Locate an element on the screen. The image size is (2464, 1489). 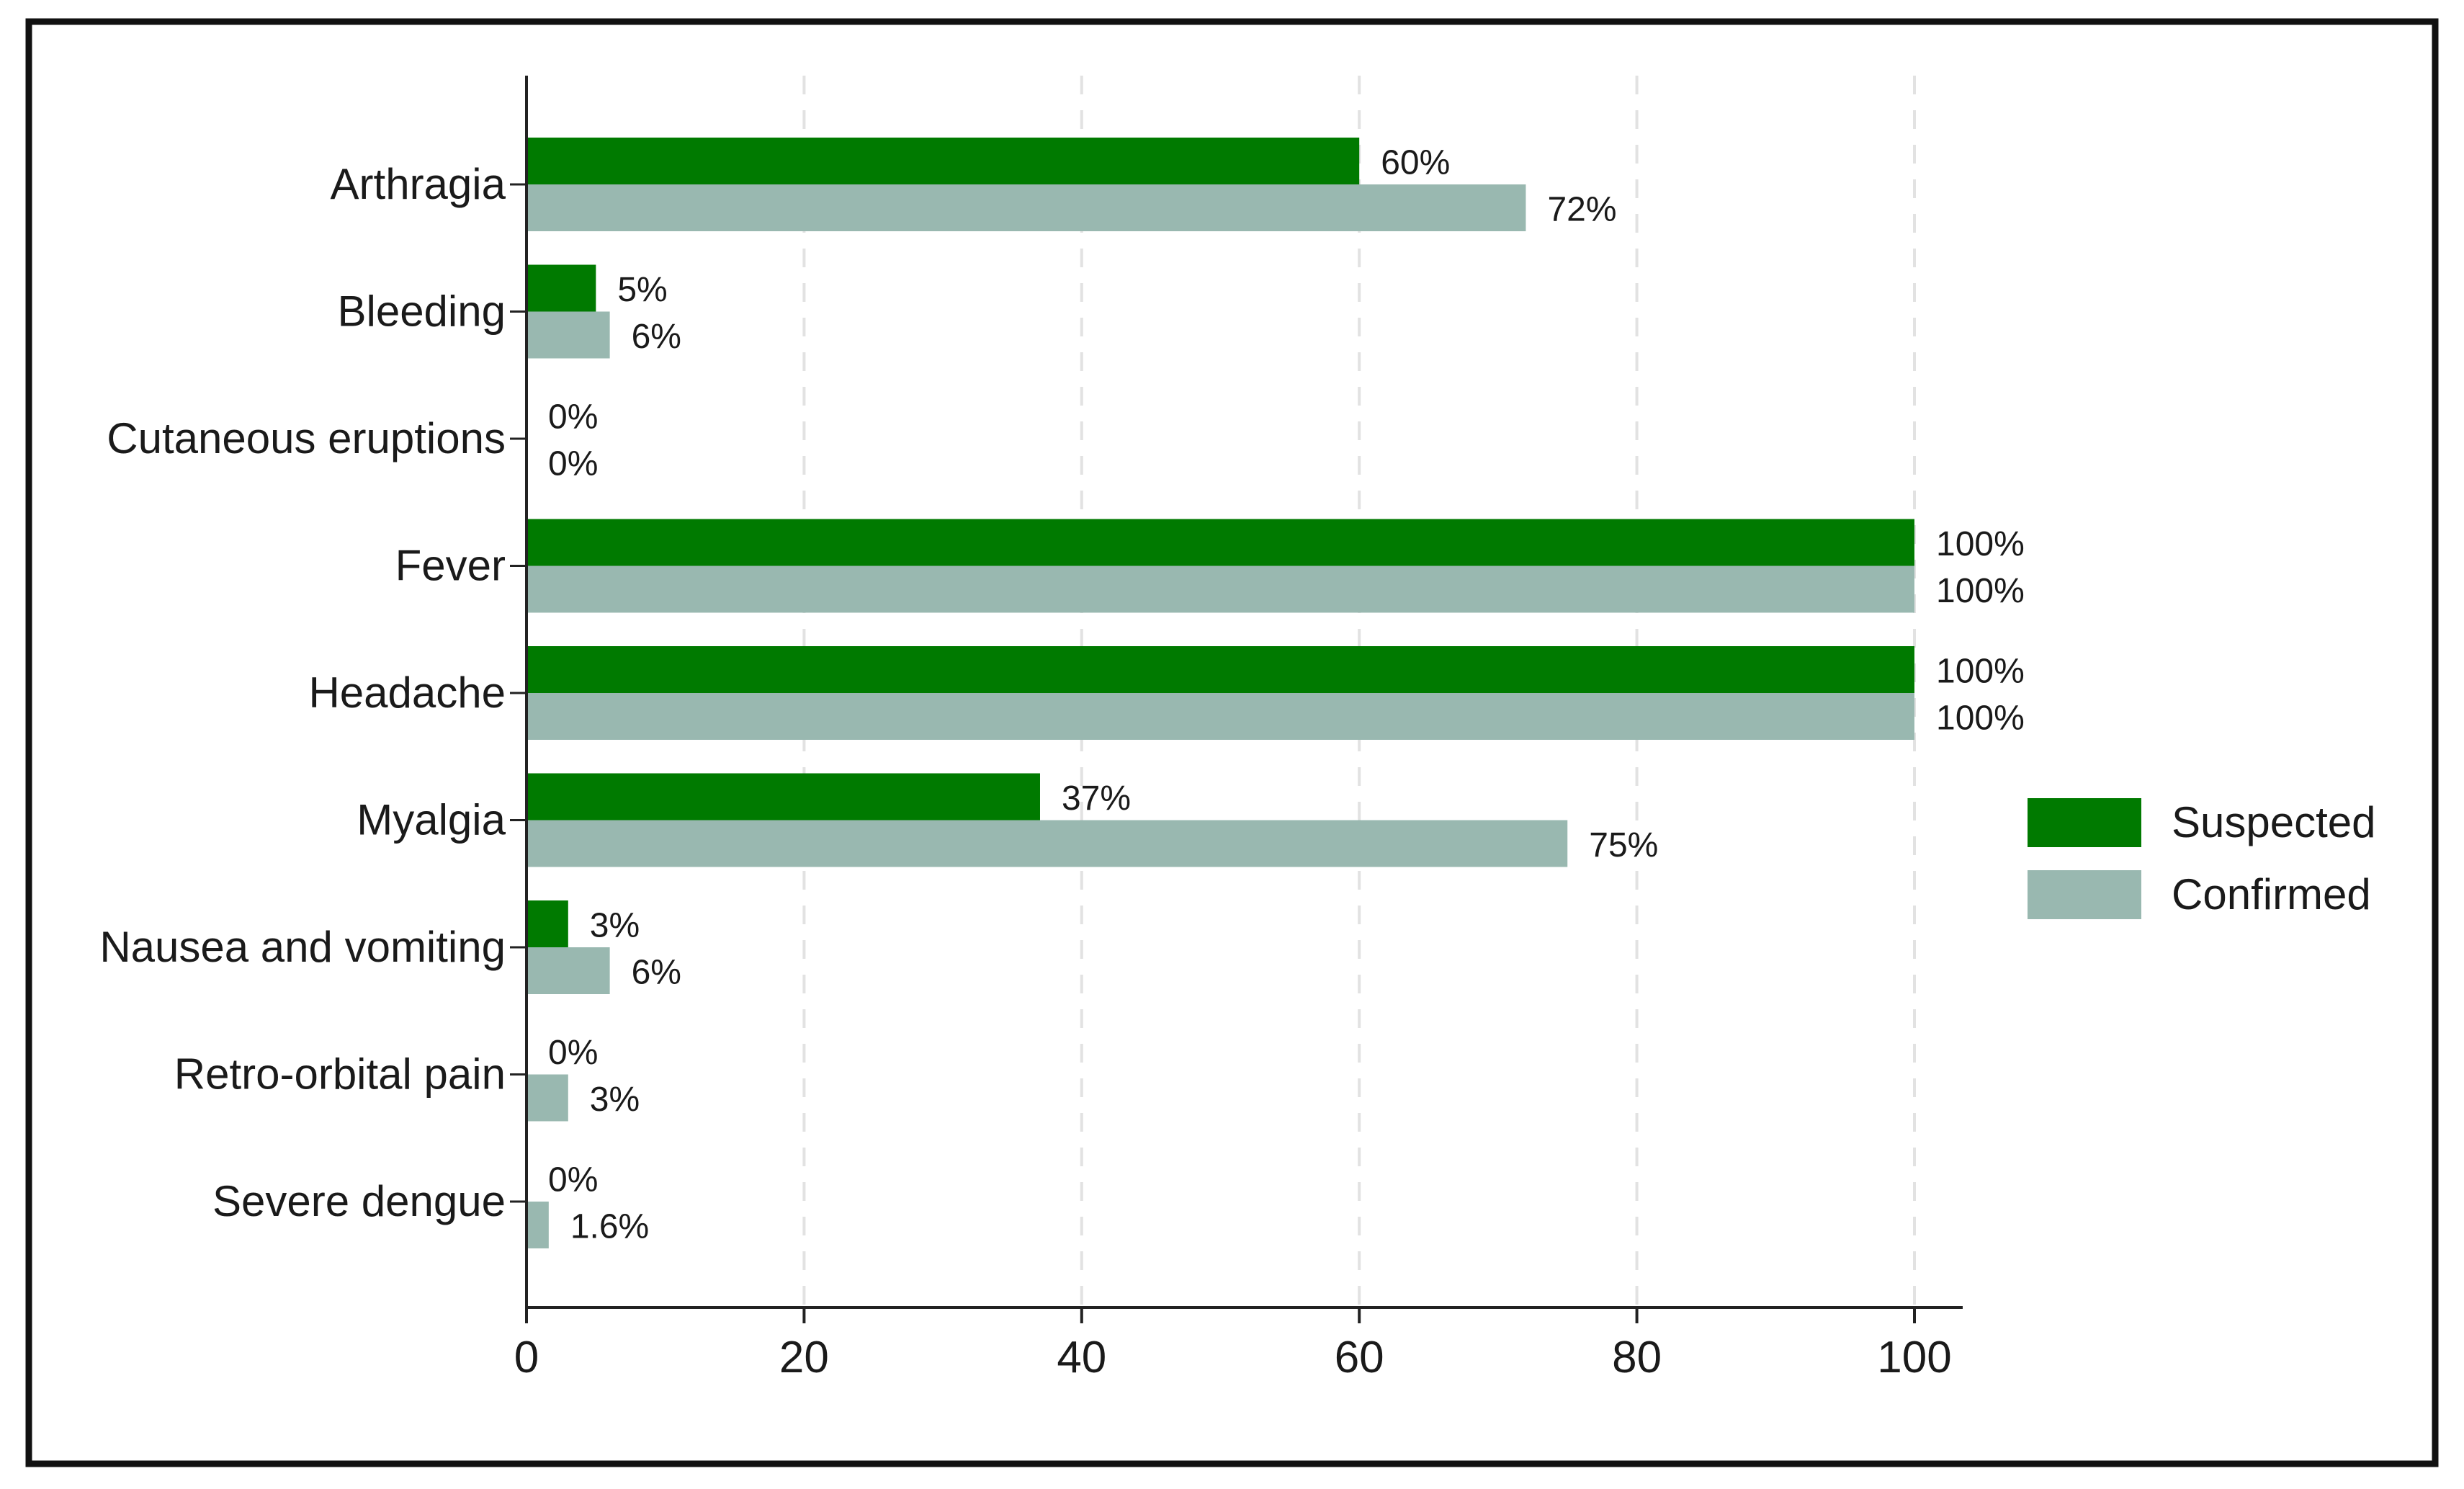
x-tick-label: 0 is located at coordinates (526, 1357).